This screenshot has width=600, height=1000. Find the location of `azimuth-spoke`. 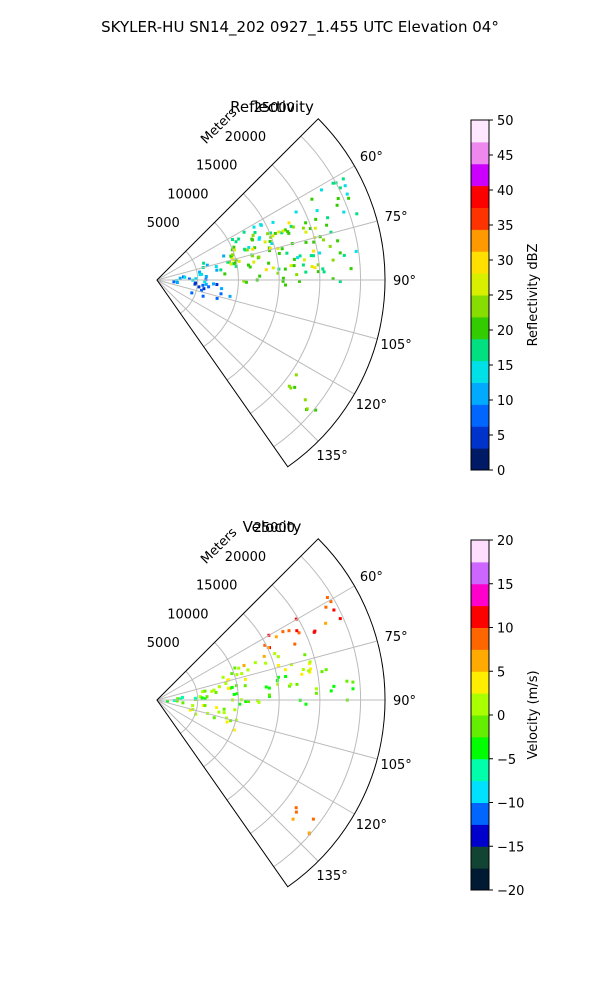

azimuth-spoke is located at coordinates (267, 670).